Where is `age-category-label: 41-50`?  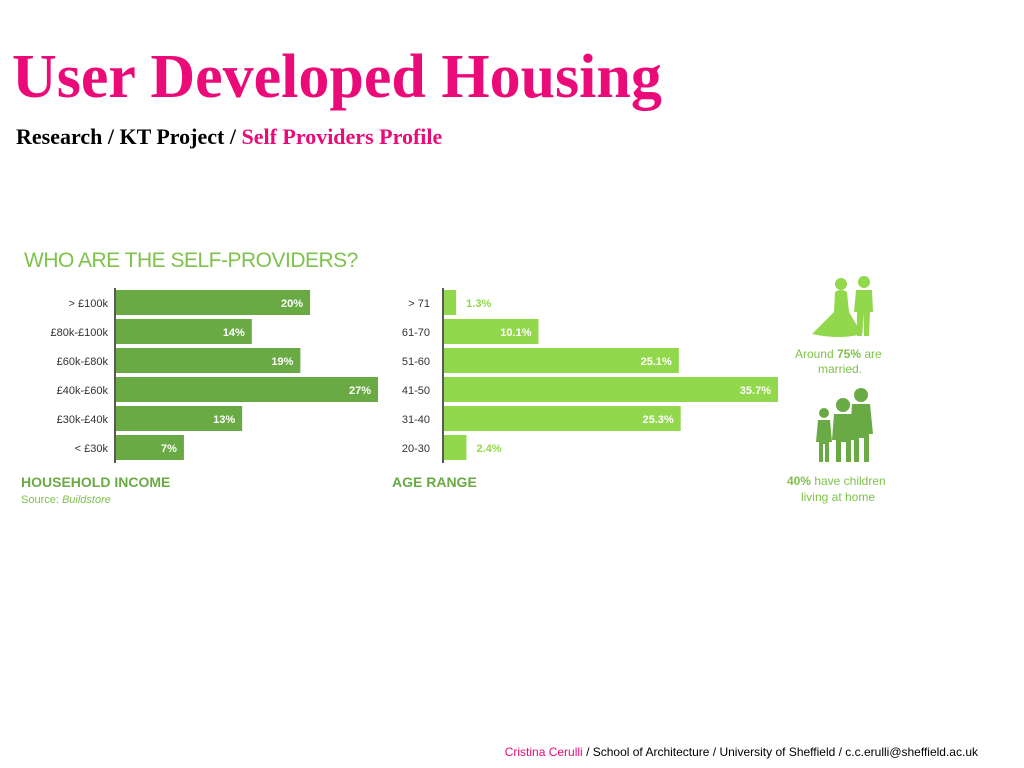
age-category-label: 41-50 is located at coordinates (416, 391).